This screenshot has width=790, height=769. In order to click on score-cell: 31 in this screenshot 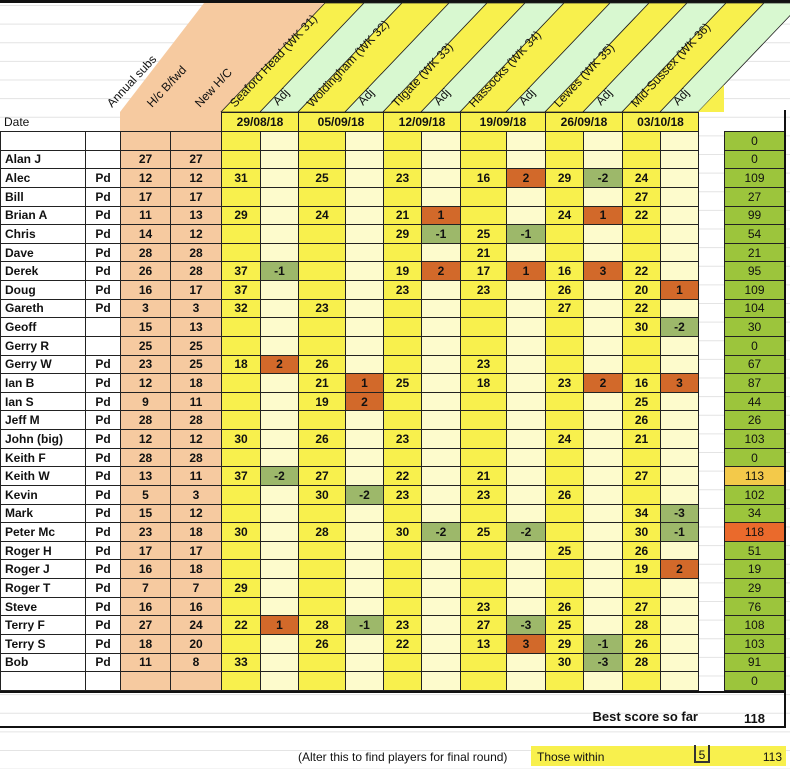, I will do `click(241, 178)`.